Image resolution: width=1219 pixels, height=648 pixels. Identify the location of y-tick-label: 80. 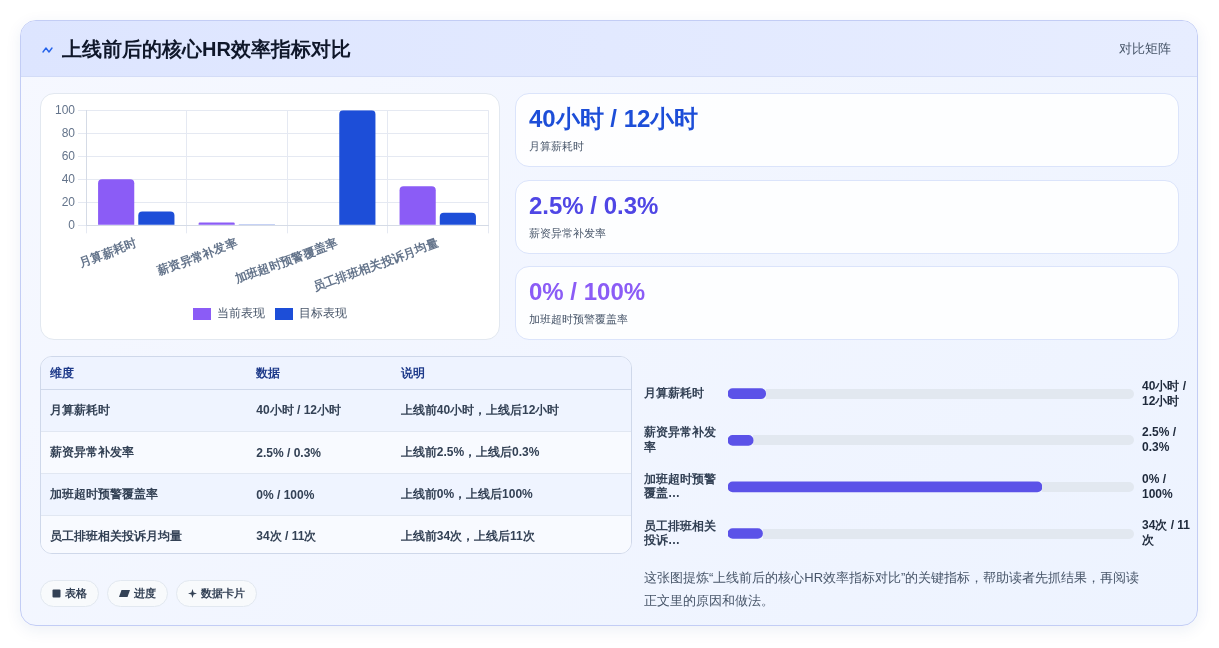
(68, 132).